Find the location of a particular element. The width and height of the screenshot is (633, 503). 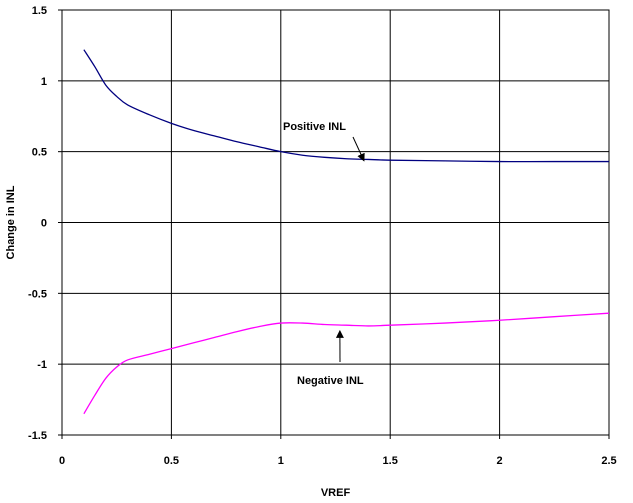

y-tick-label: -0.5 is located at coordinates (37, 294).